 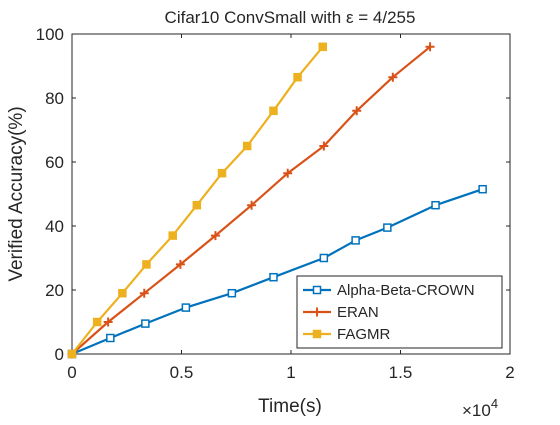 What do you see at coordinates (509, 372) in the screenshot?
I see `x-tick-label: 2` at bounding box center [509, 372].